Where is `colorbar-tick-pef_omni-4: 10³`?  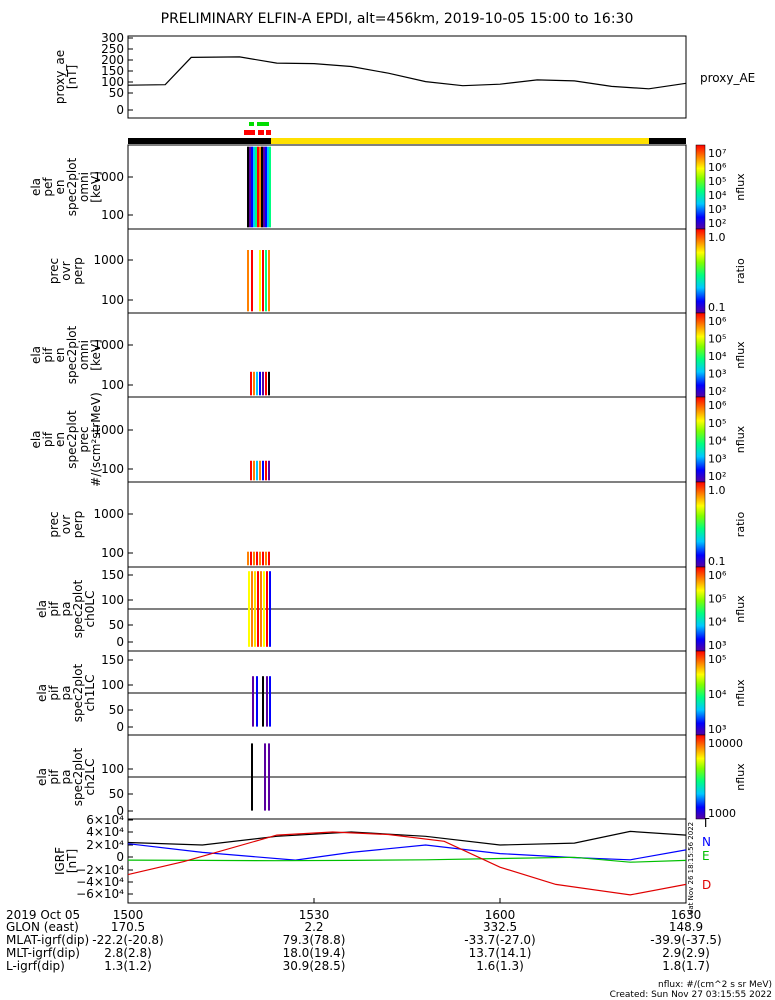
colorbar-tick-pef_omni-4: 10³ is located at coordinates (717, 209).